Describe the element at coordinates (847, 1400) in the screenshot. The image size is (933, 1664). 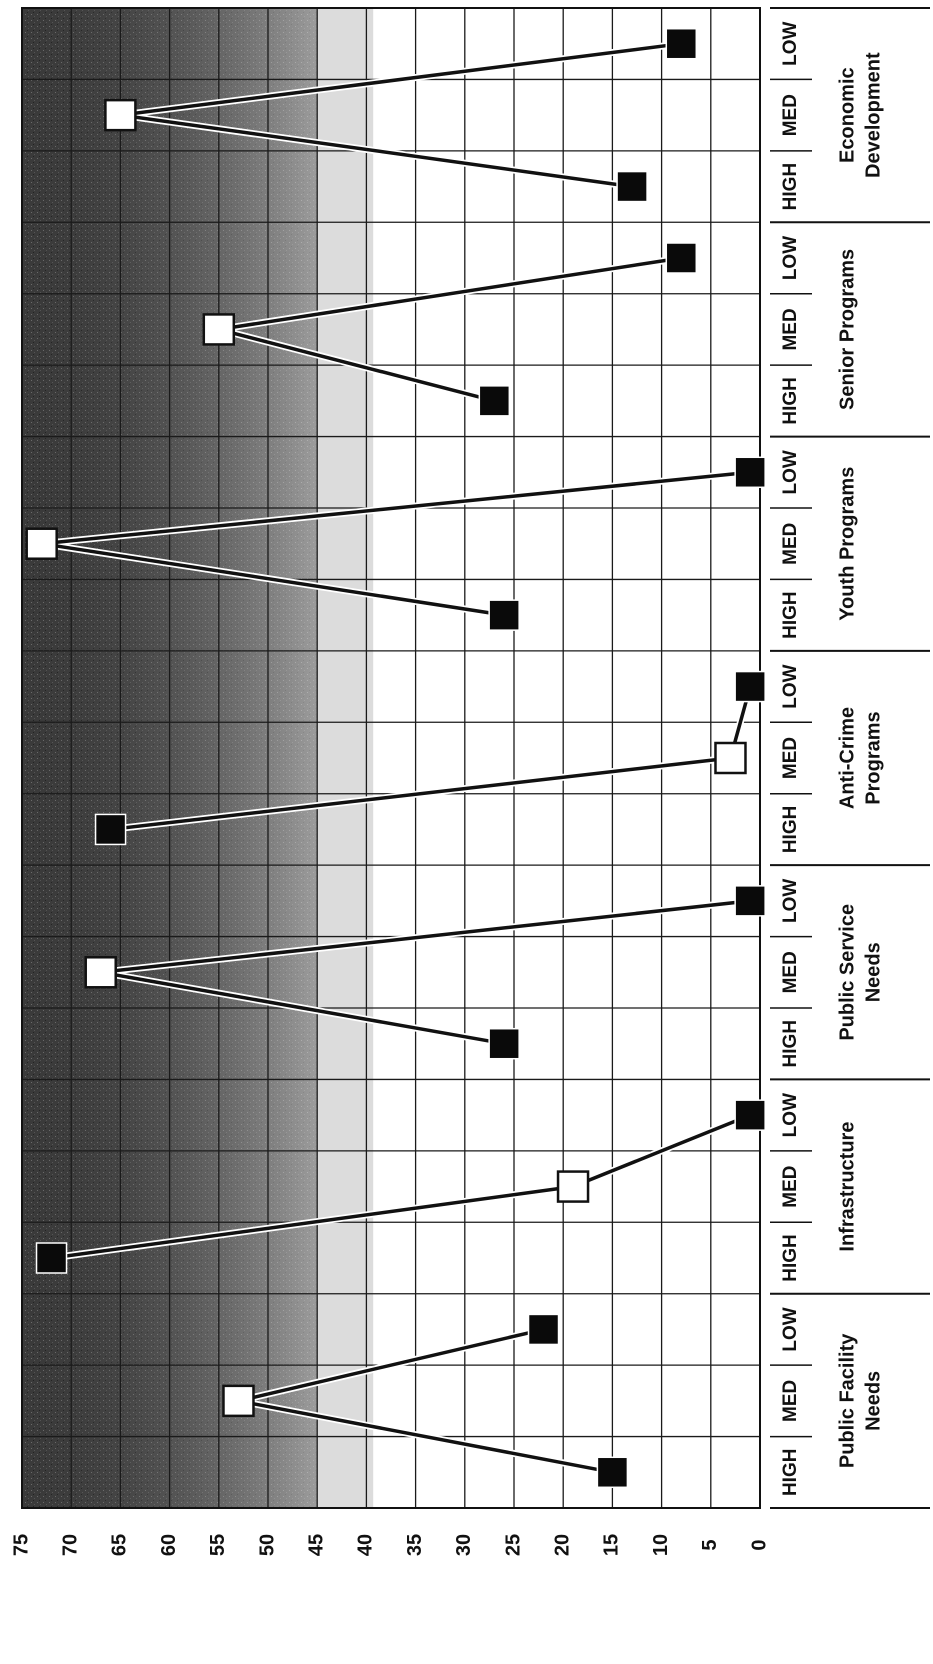
I see `category-label: Public Facility` at that location.